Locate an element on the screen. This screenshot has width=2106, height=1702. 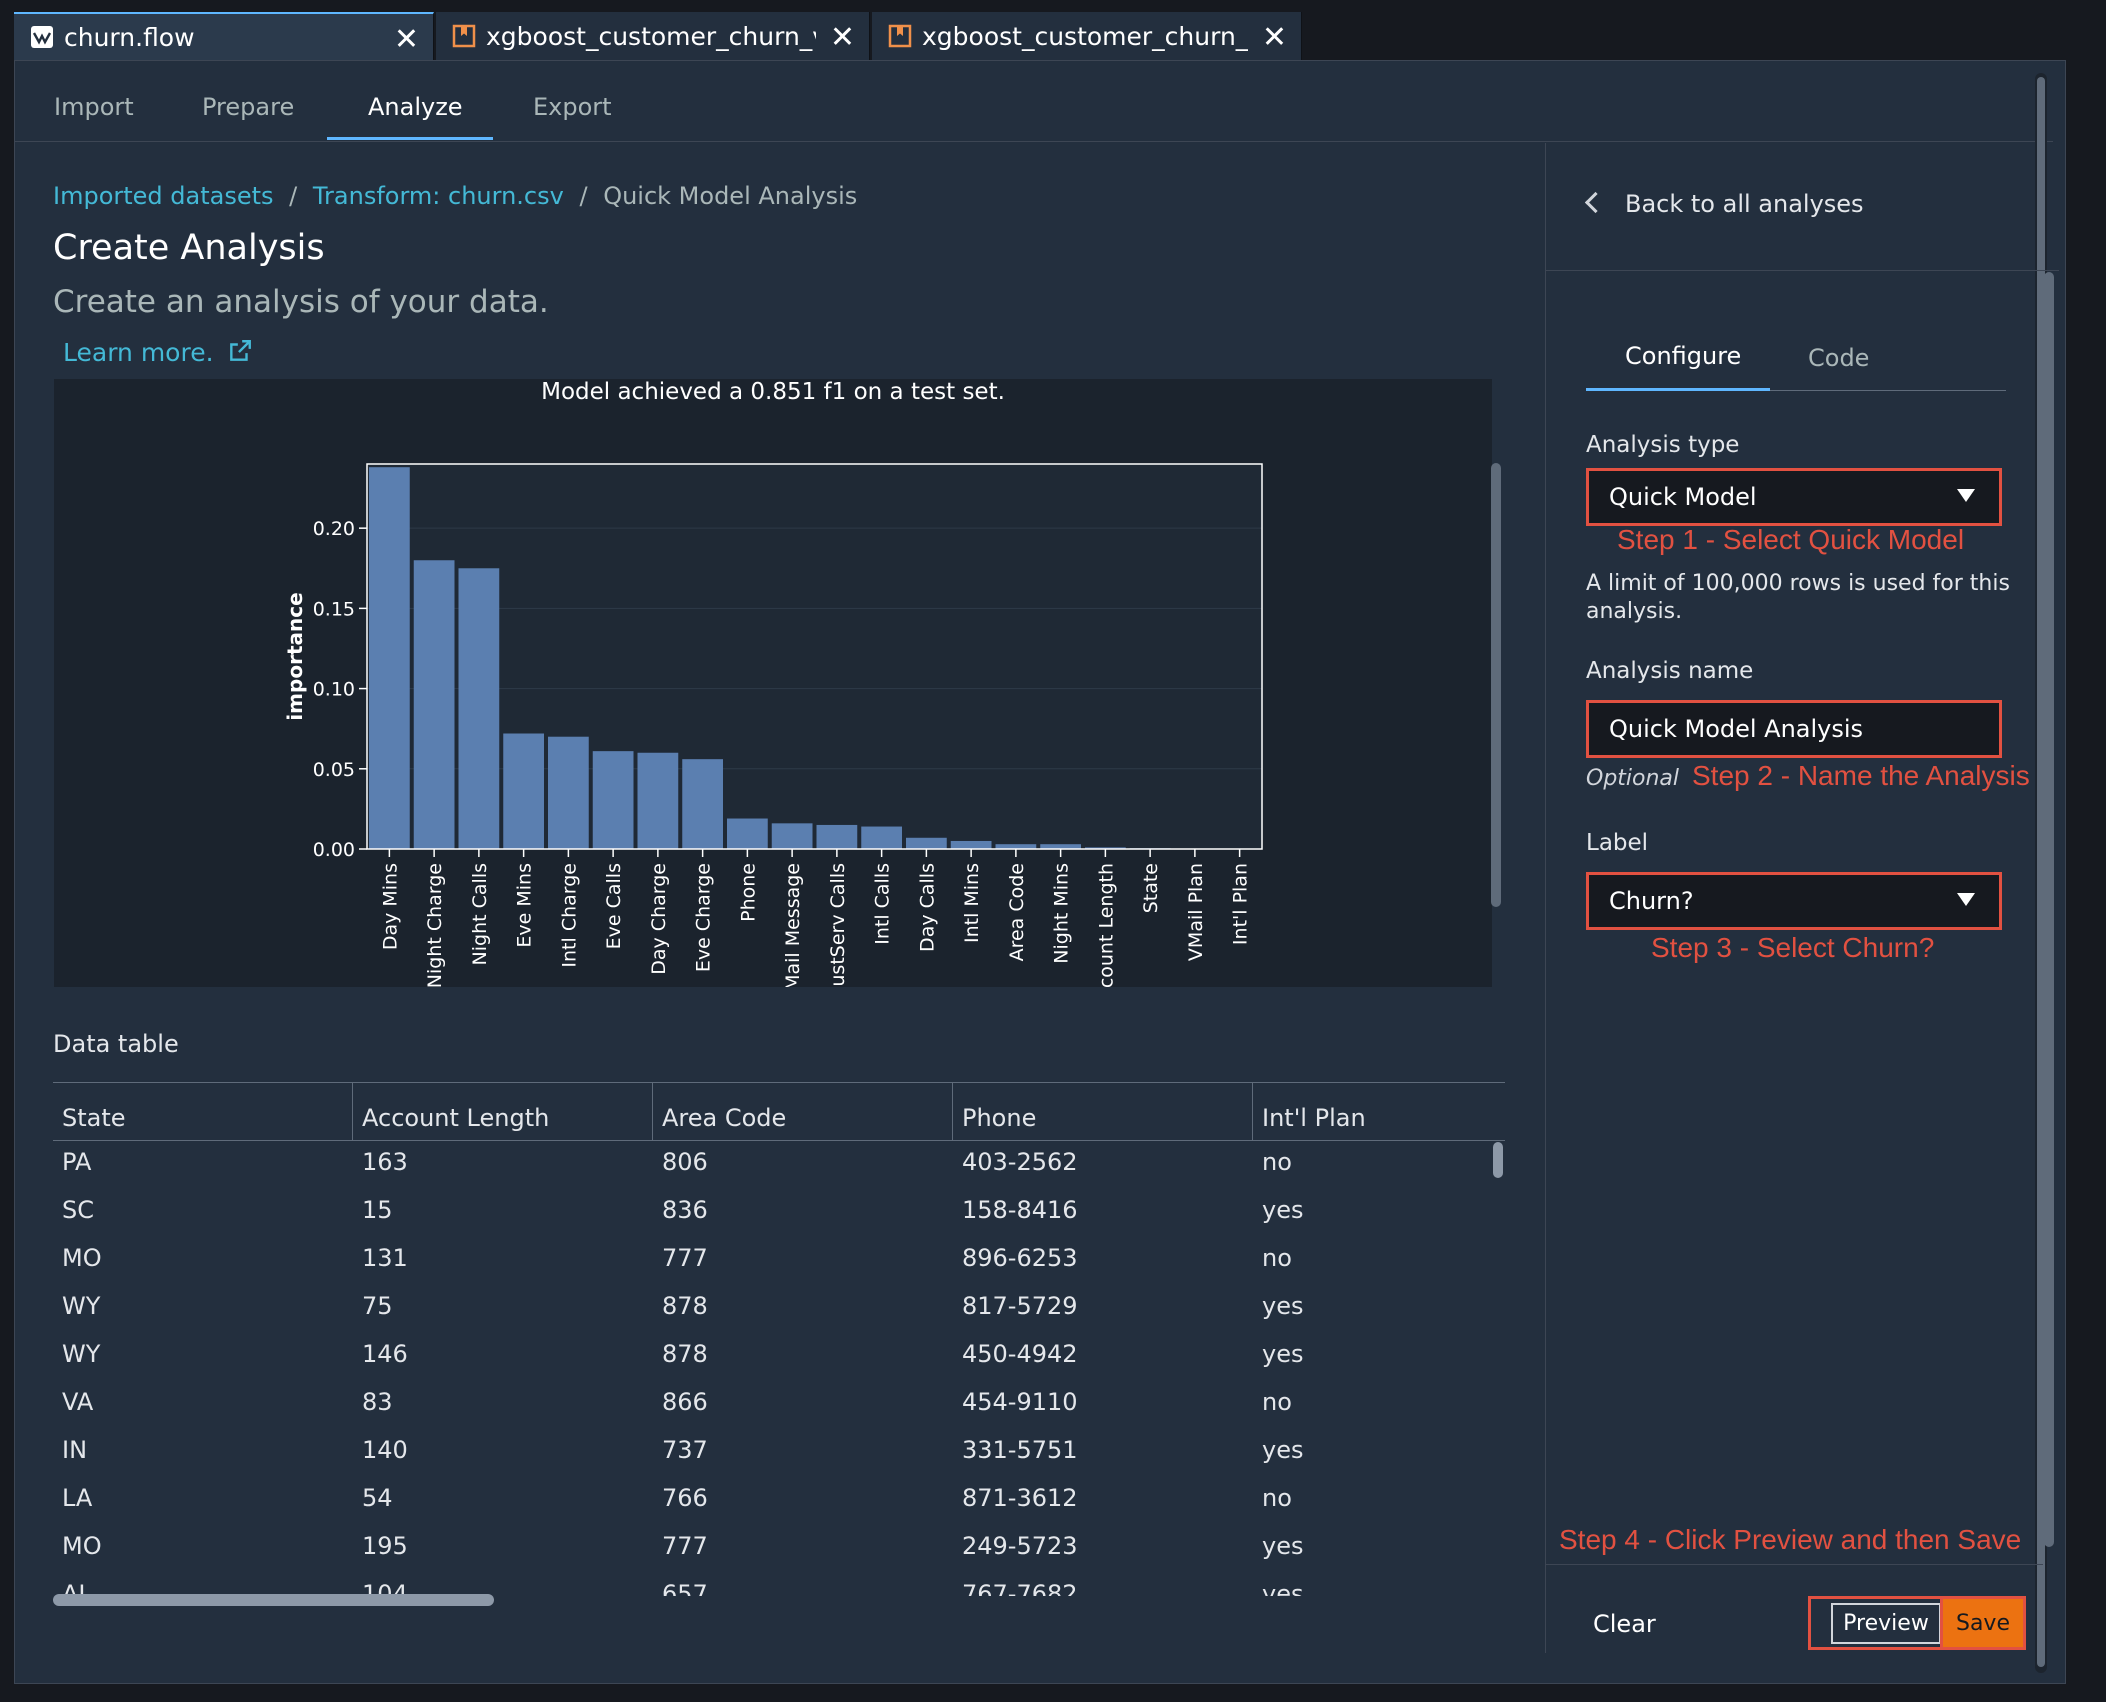
table-cell: 878 is located at coordinates (685, 1354).